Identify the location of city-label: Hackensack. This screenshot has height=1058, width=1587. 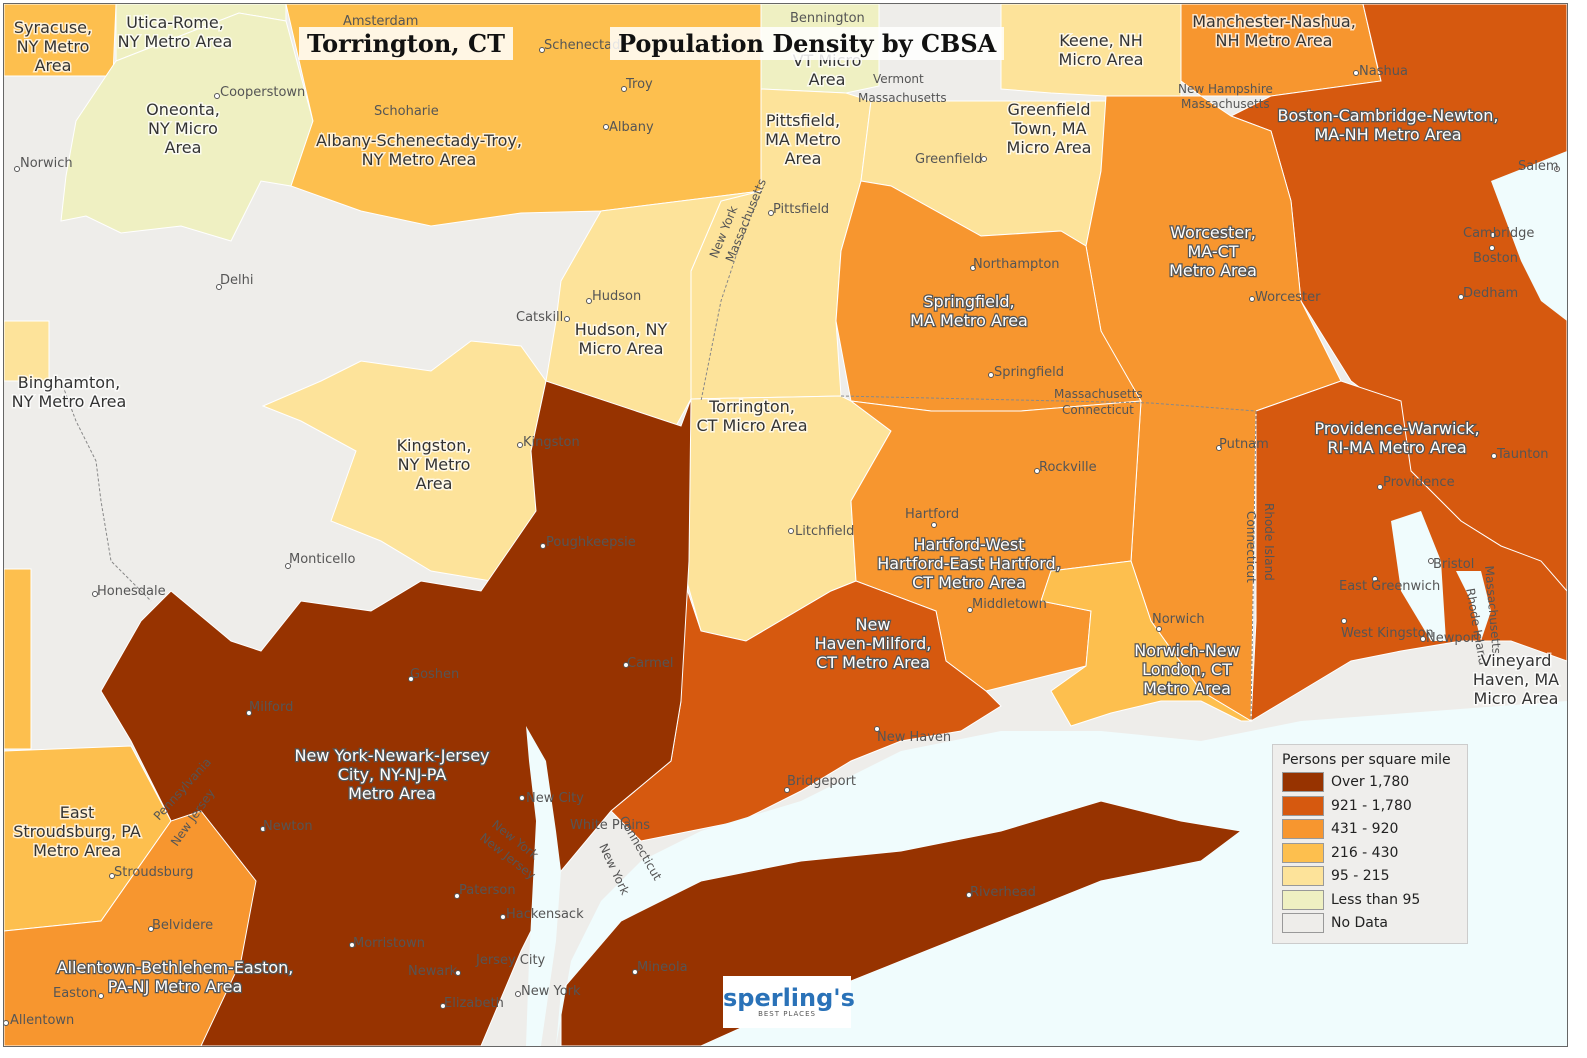
(545, 914).